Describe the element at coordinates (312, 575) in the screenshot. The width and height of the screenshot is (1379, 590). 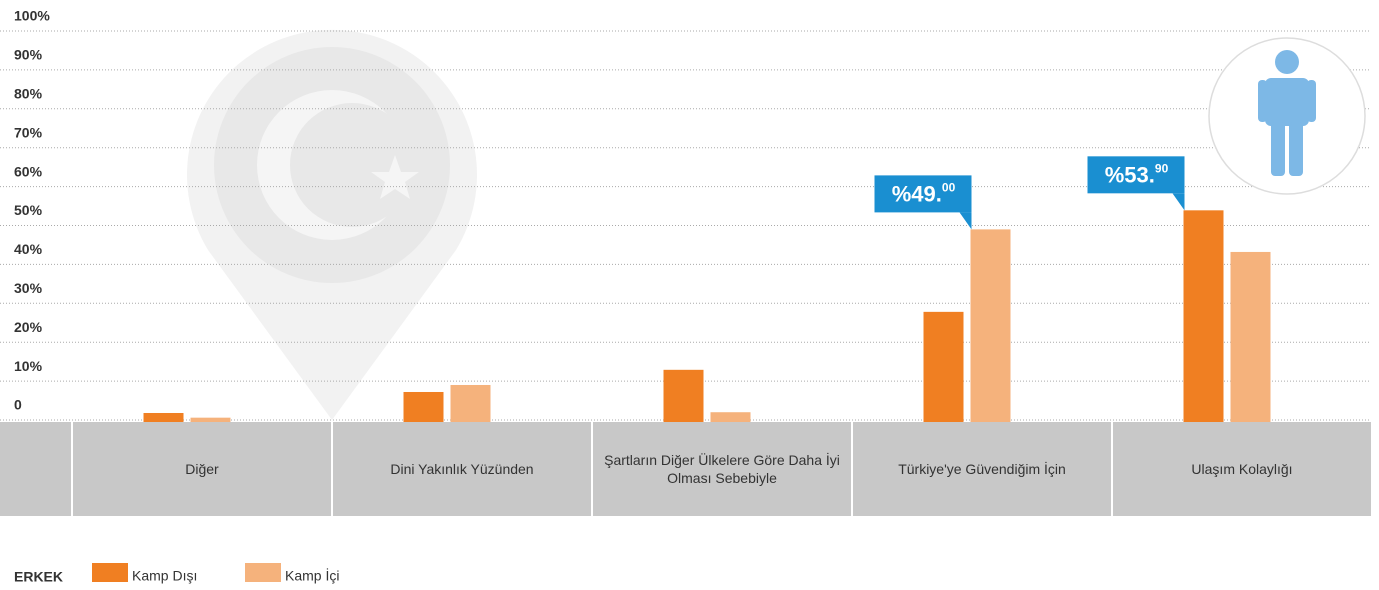
I see `legend-label: Kamp İçi` at that location.